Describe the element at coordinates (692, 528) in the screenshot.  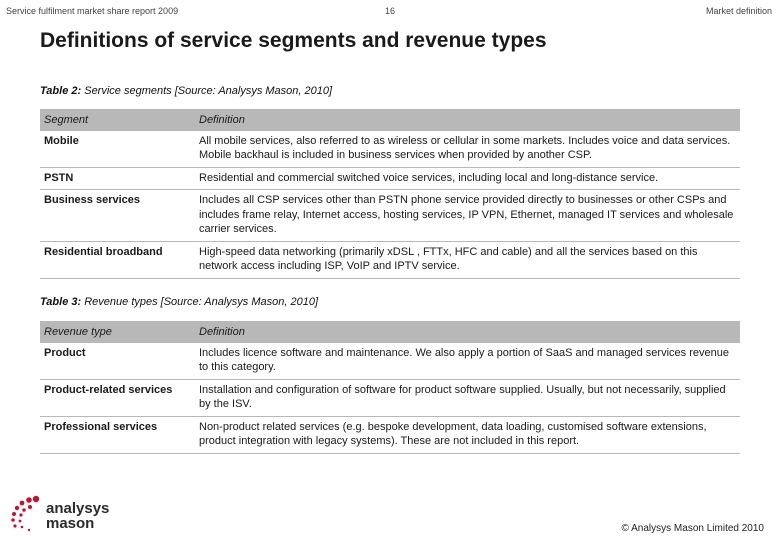
I see `copyright-notice: © Analysys Mason Limited 2010` at that location.